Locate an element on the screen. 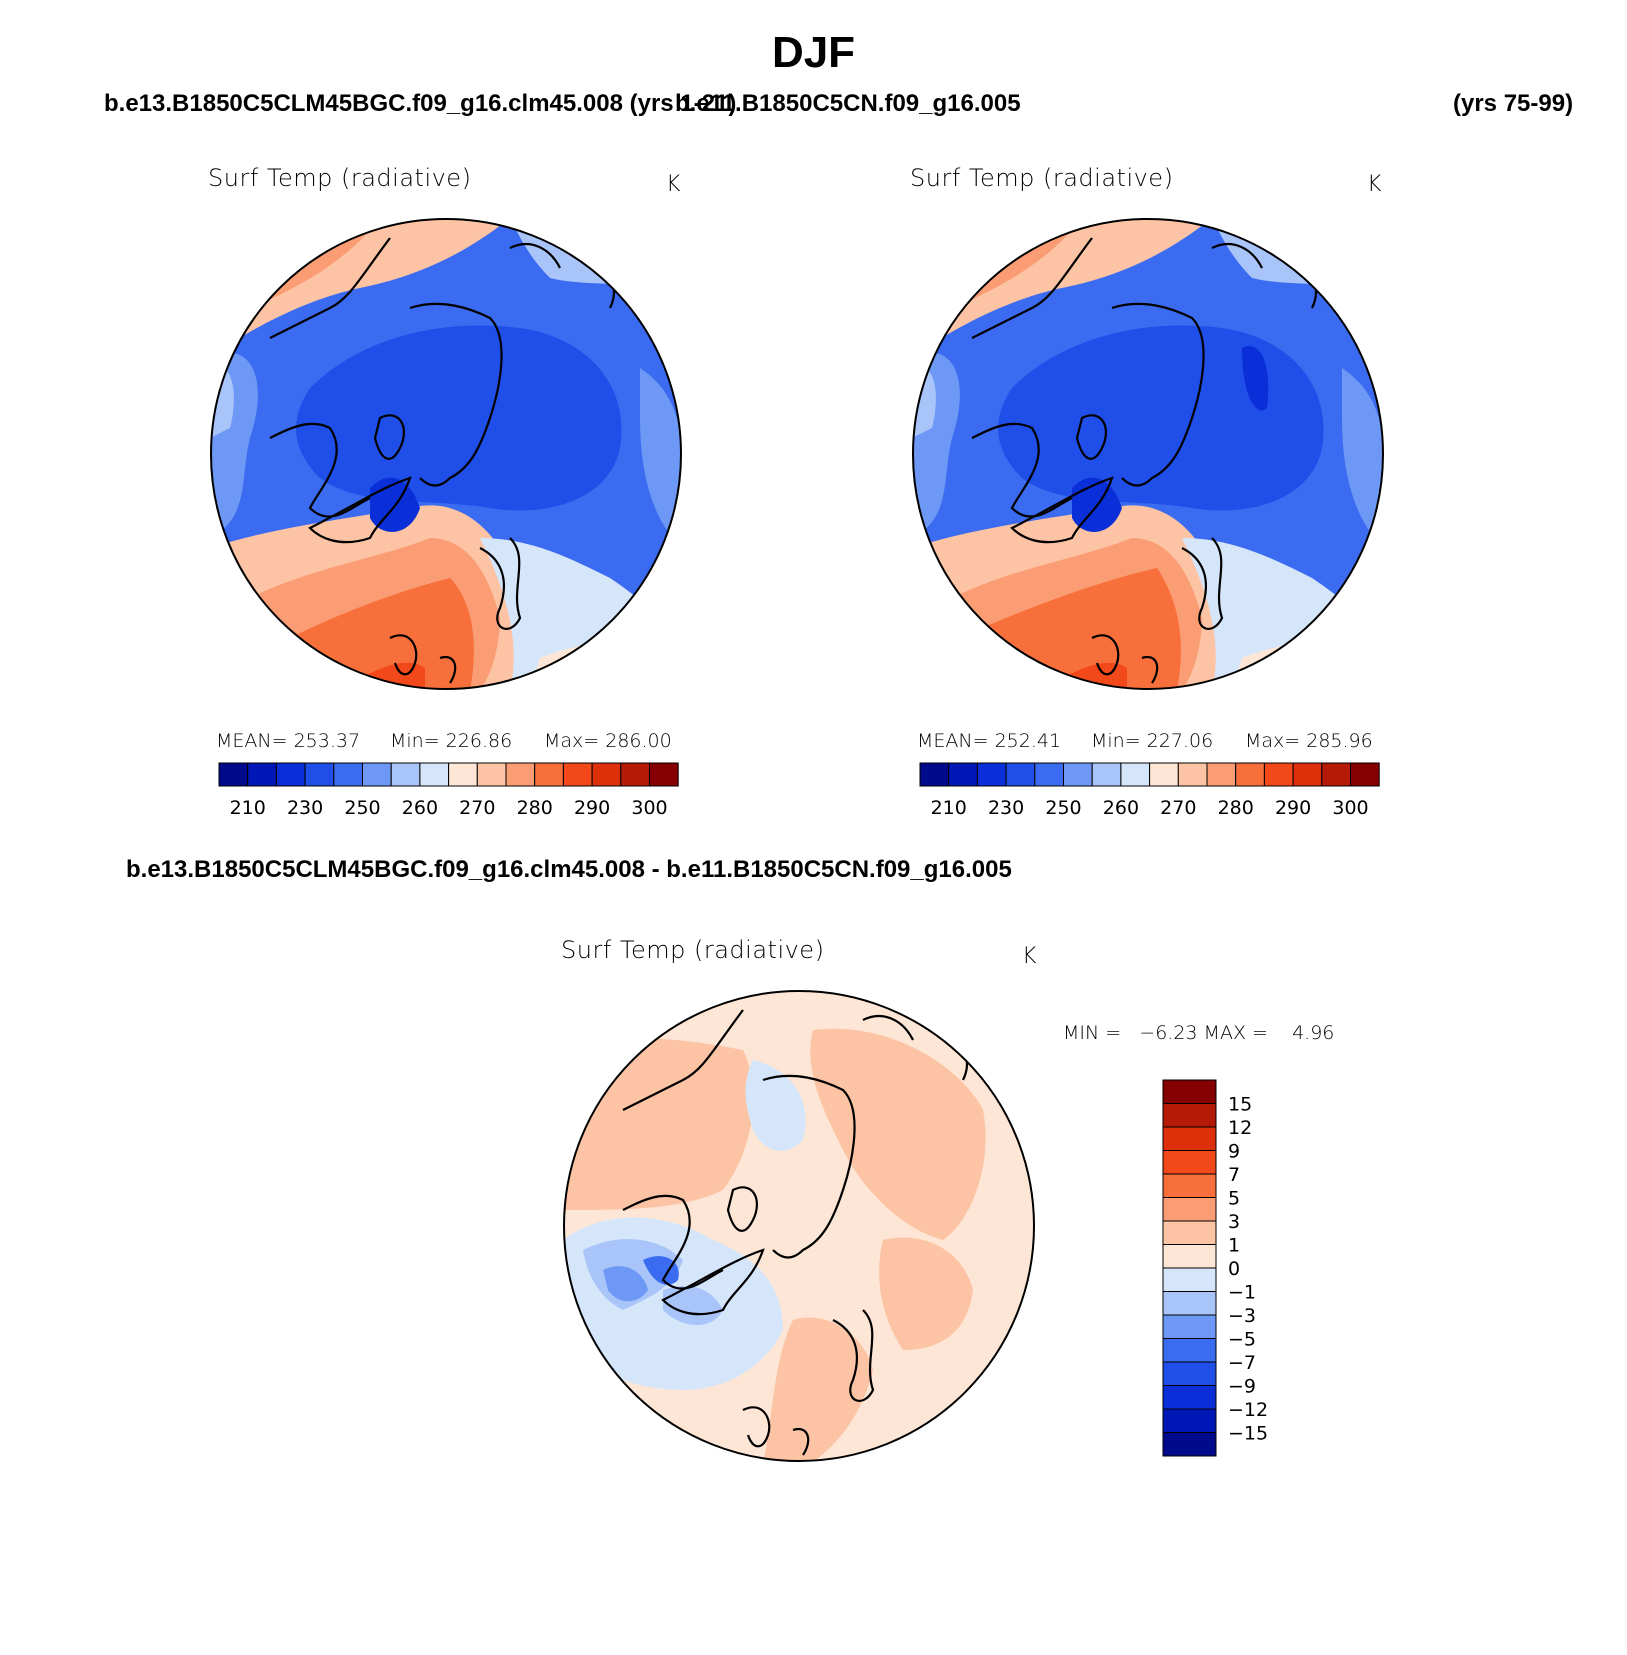  panel3-colorbar-tick-label: 3 is located at coordinates (1234, 1222).